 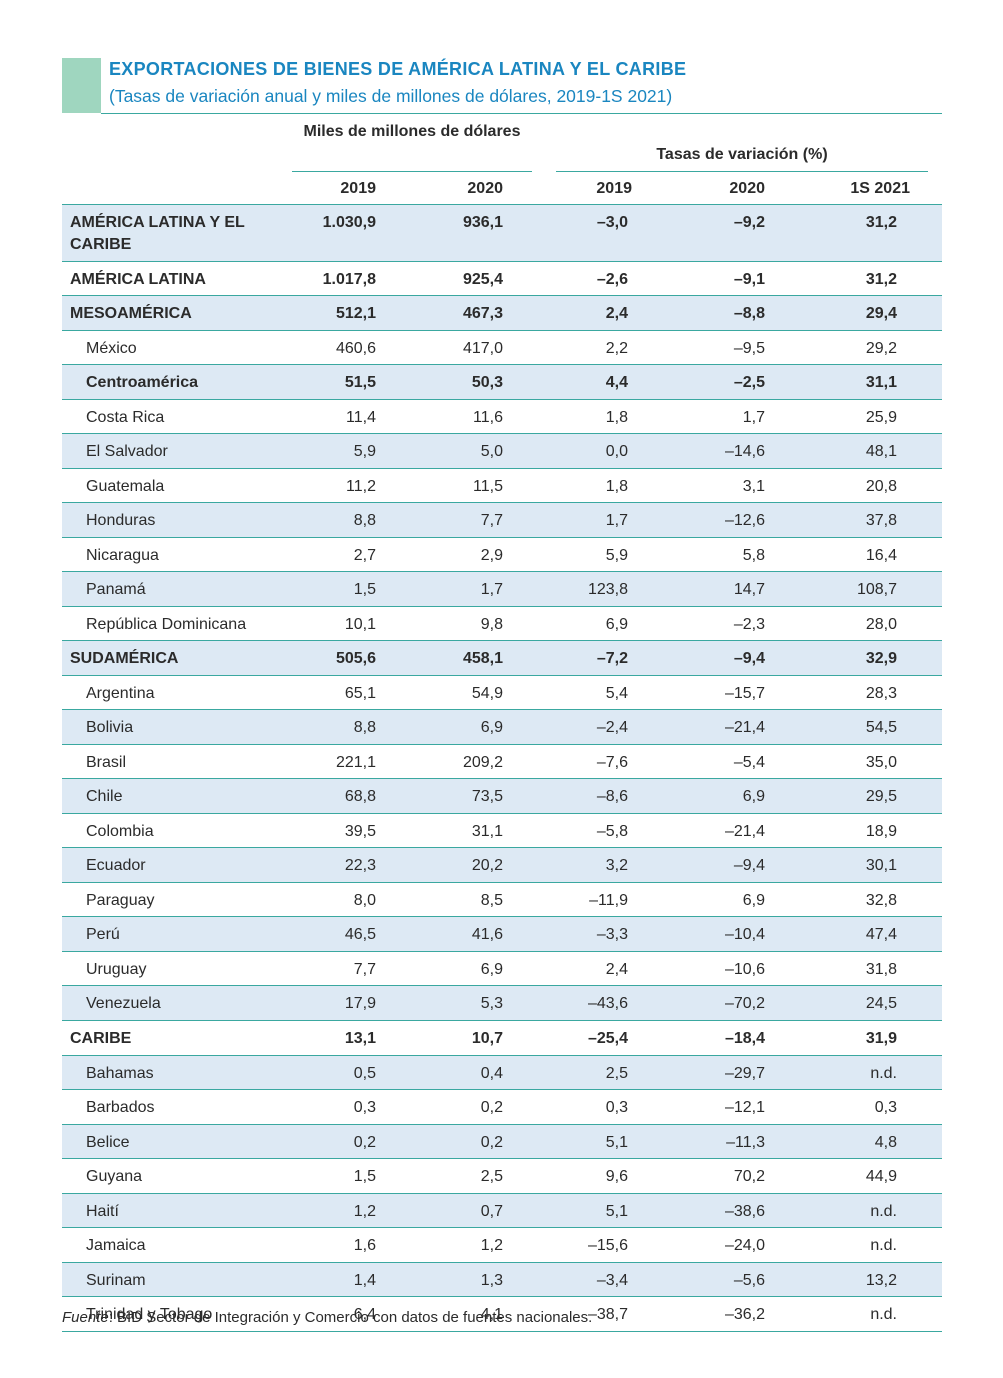 I want to click on table-row: MESOAMÉRICA 512,1 467,3 2,4 –8,8 29,4, so click(x=502, y=313).